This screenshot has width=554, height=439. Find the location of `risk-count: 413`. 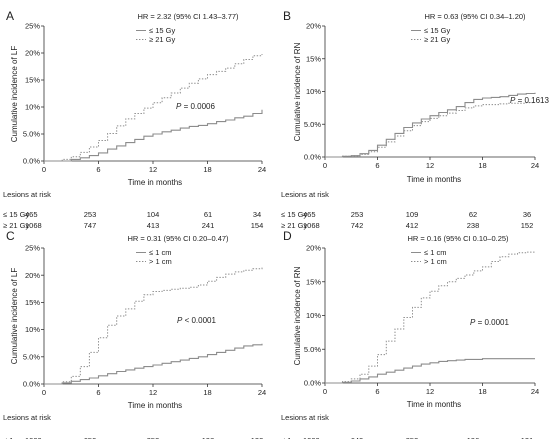

risk-count: 413 is located at coordinates (153, 225).